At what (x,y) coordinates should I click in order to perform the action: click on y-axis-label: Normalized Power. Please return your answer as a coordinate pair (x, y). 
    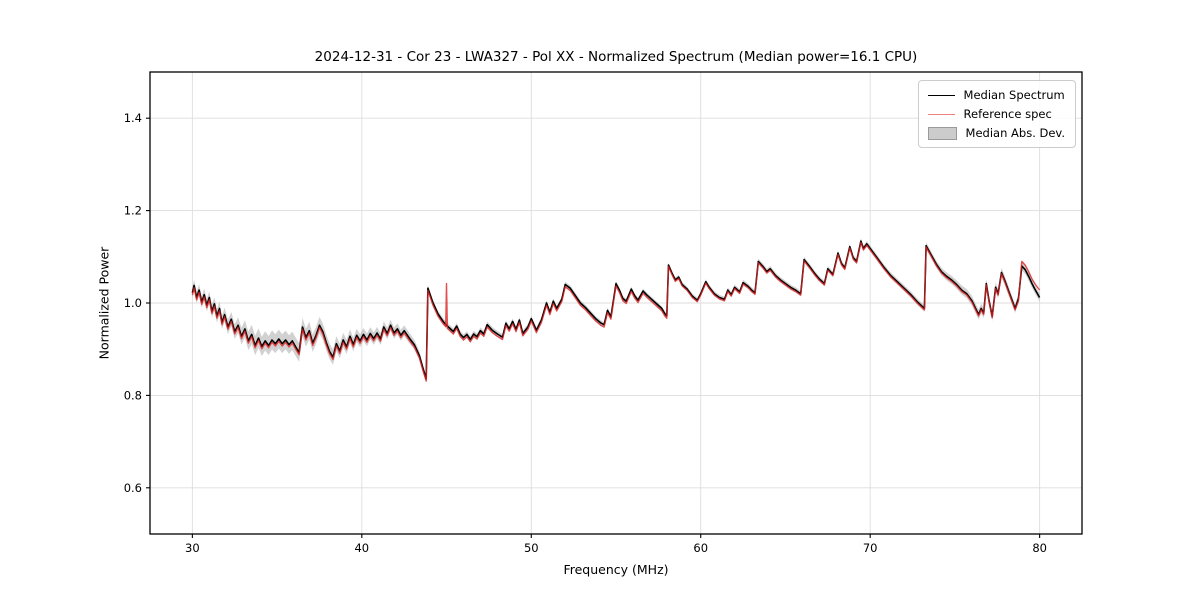
    Looking at the image, I should click on (104, 303).